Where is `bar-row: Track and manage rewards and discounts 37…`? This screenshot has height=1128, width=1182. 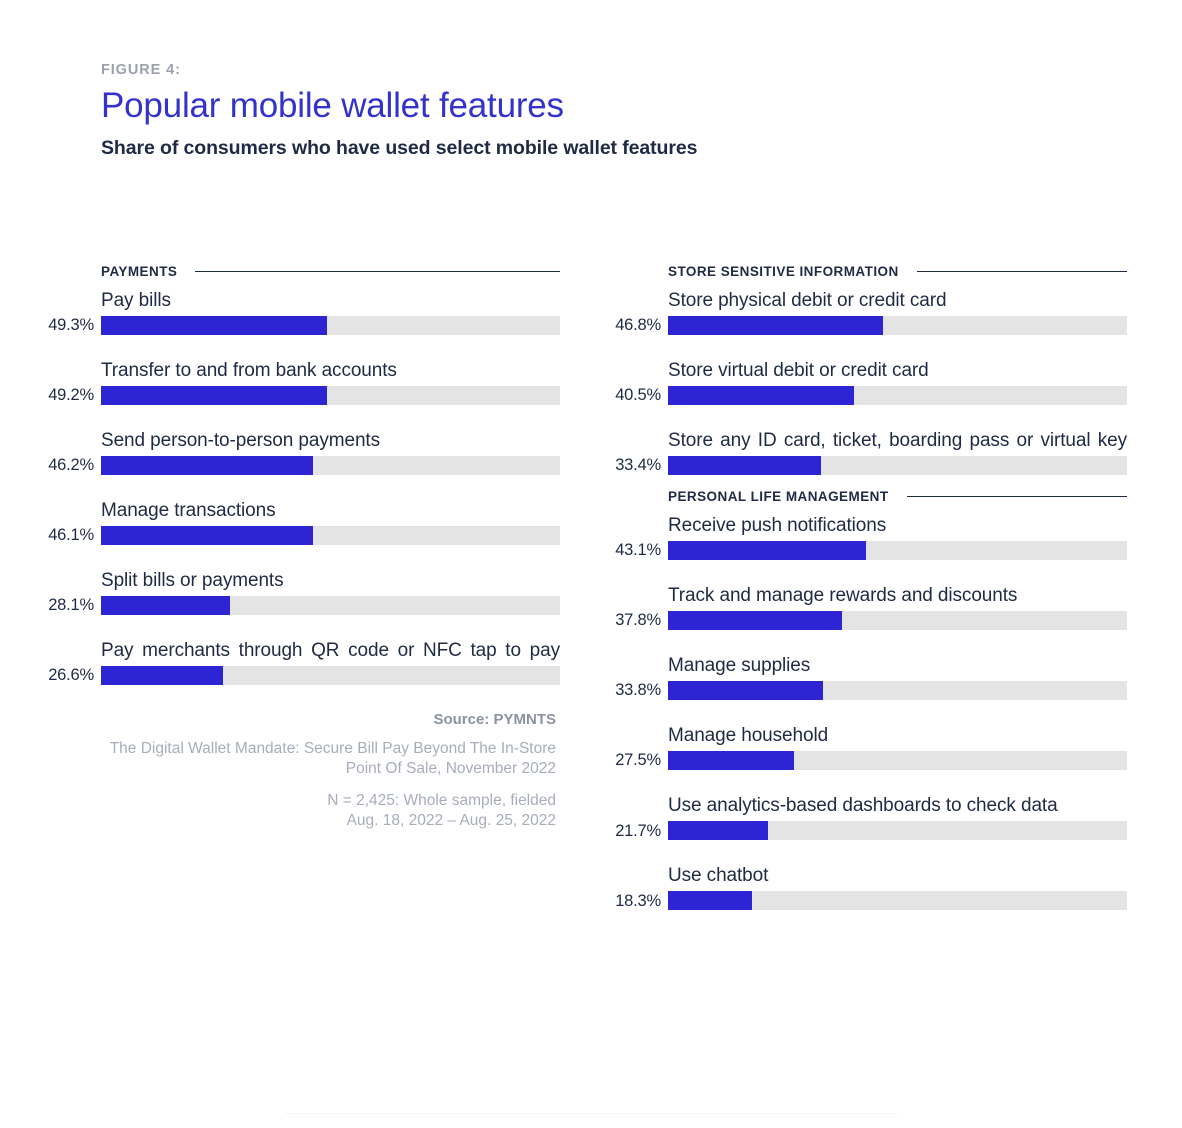
bar-row: Track and manage rewards and discounts 37… is located at coordinates (865, 608).